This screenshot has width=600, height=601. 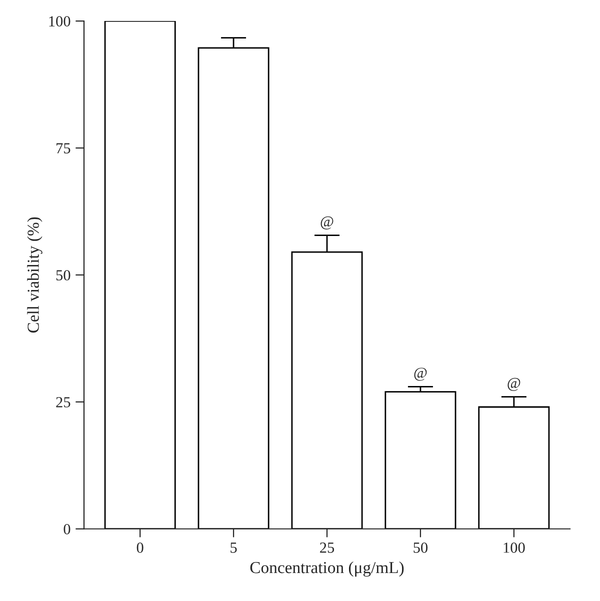 What do you see at coordinates (59, 21) in the screenshot?
I see `y-tick-label: 100` at bounding box center [59, 21].